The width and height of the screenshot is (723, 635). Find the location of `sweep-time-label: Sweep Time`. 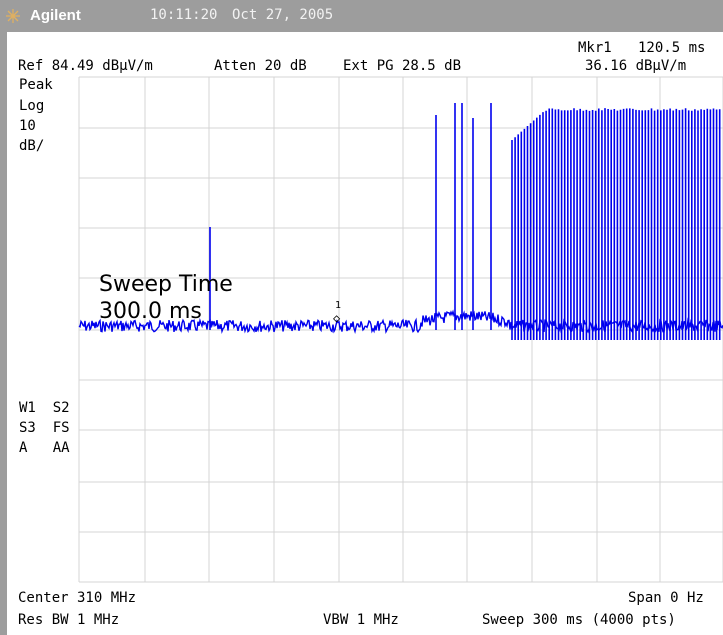

sweep-time-label: Sweep Time is located at coordinates (166, 284).